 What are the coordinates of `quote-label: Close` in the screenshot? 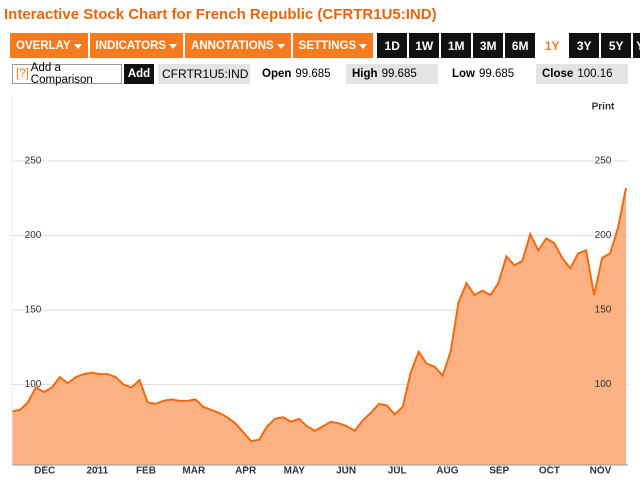 It's located at (558, 74).